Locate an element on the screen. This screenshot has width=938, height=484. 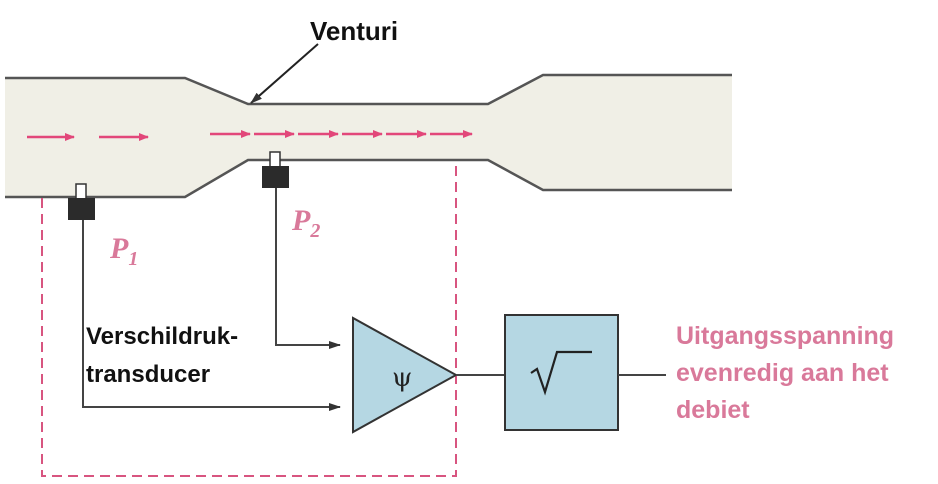
pipe-top-wall is located at coordinates (368, 89).